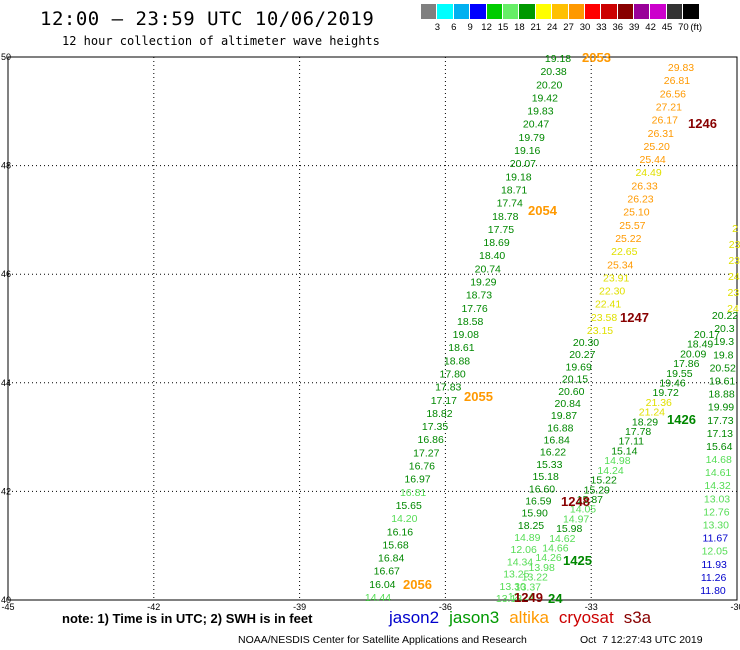  Describe the element at coordinates (417, 584) in the screenshot. I see `pass-number-label: 2056` at that location.